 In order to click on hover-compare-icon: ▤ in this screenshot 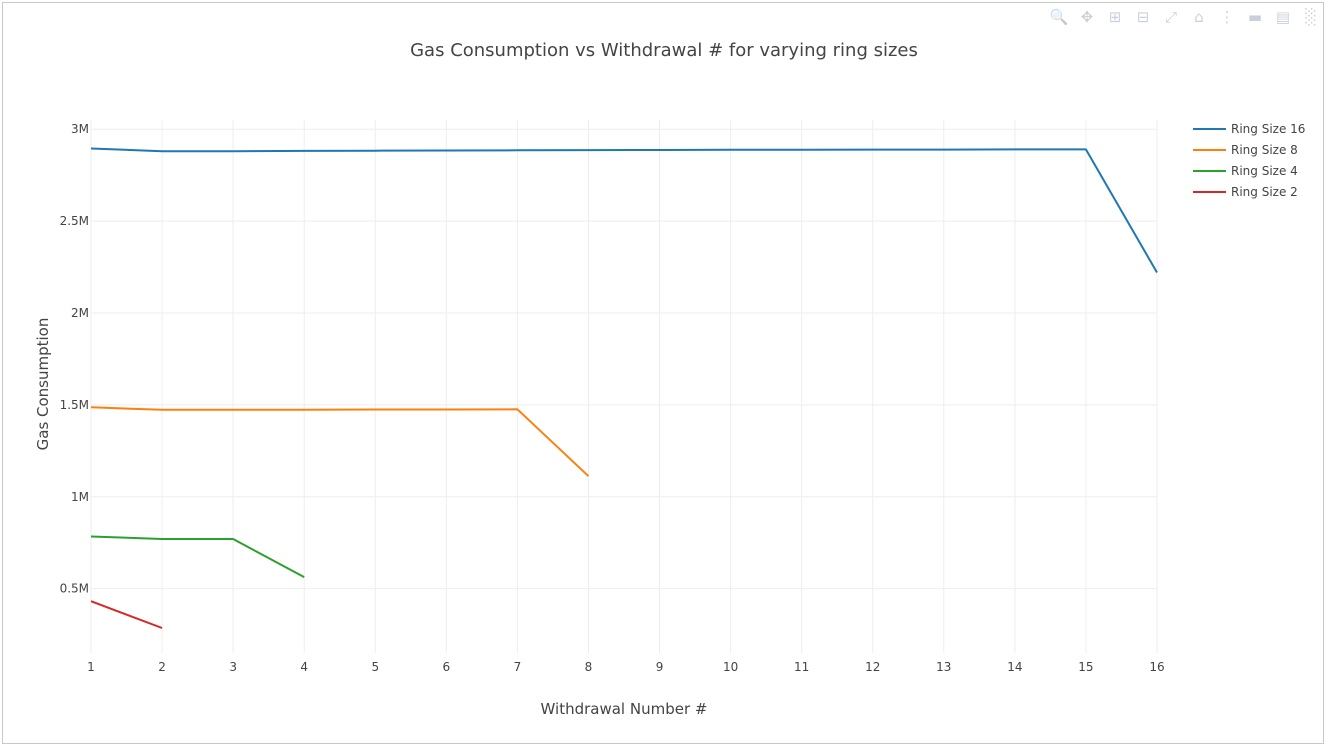, I will do `click(1283, 17)`.